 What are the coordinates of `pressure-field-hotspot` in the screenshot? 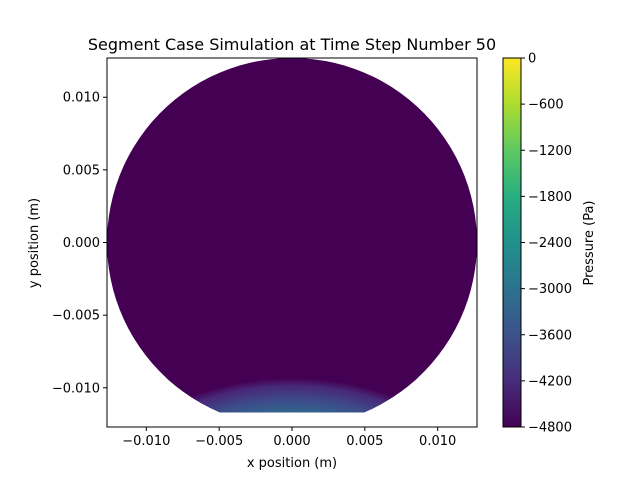 It's located at (292, 369).